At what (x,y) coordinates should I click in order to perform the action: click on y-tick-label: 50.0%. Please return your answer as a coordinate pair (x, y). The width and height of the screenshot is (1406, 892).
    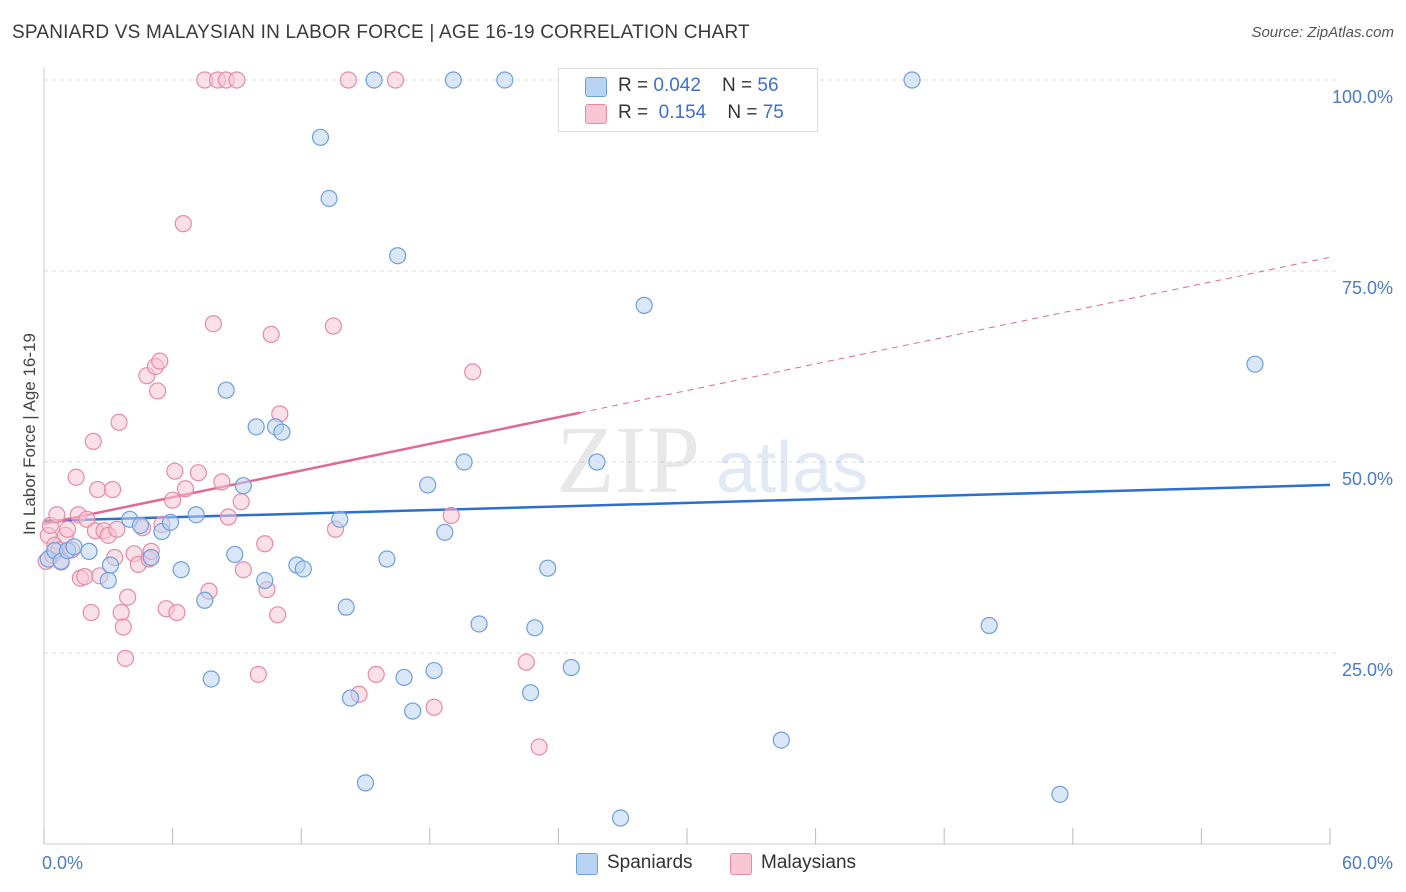
    Looking at the image, I should click on (1367, 479).